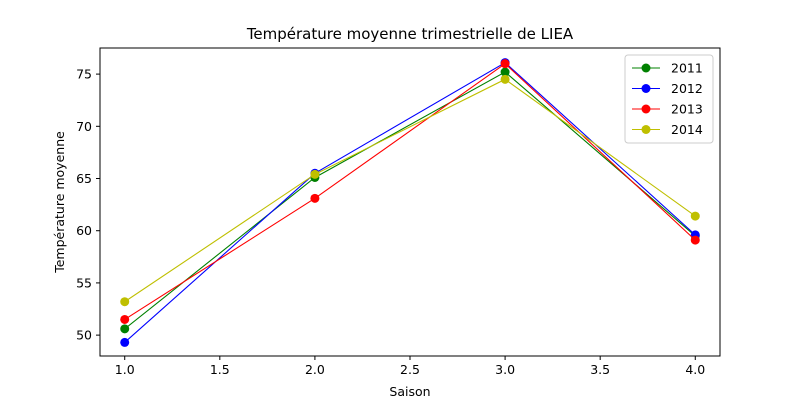 The width and height of the screenshot is (800, 400). I want to click on x-tick-label: 2.5, so click(410, 369).